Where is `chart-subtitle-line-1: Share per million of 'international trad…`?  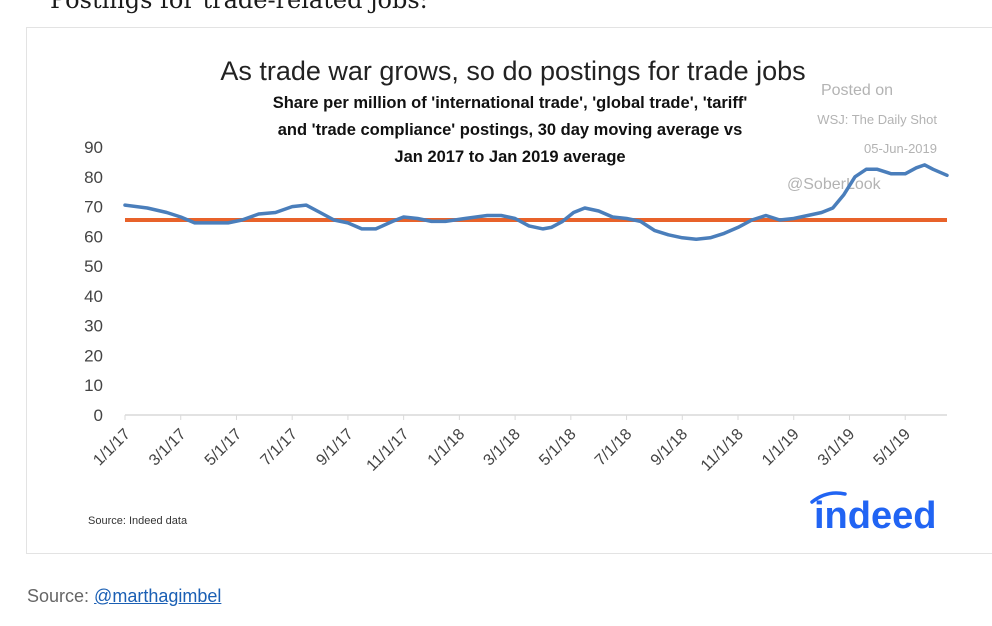 chart-subtitle-line-1: Share per million of 'international trad… is located at coordinates (510, 103).